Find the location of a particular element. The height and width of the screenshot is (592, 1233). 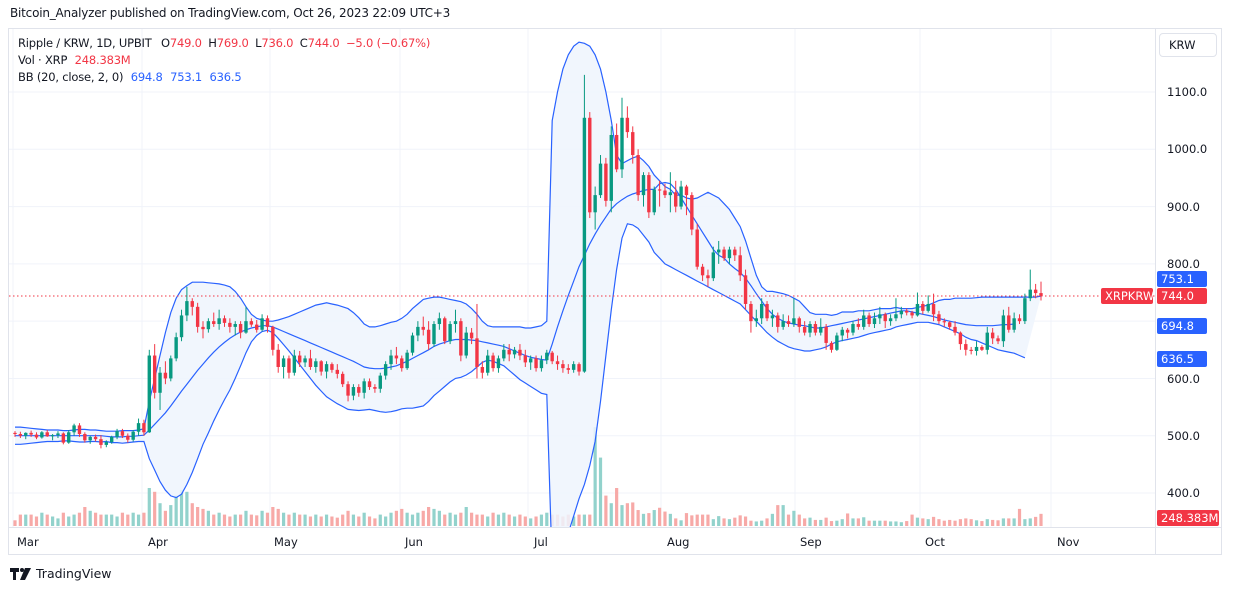

bb-basis-value: 694.8 is located at coordinates (146, 77).